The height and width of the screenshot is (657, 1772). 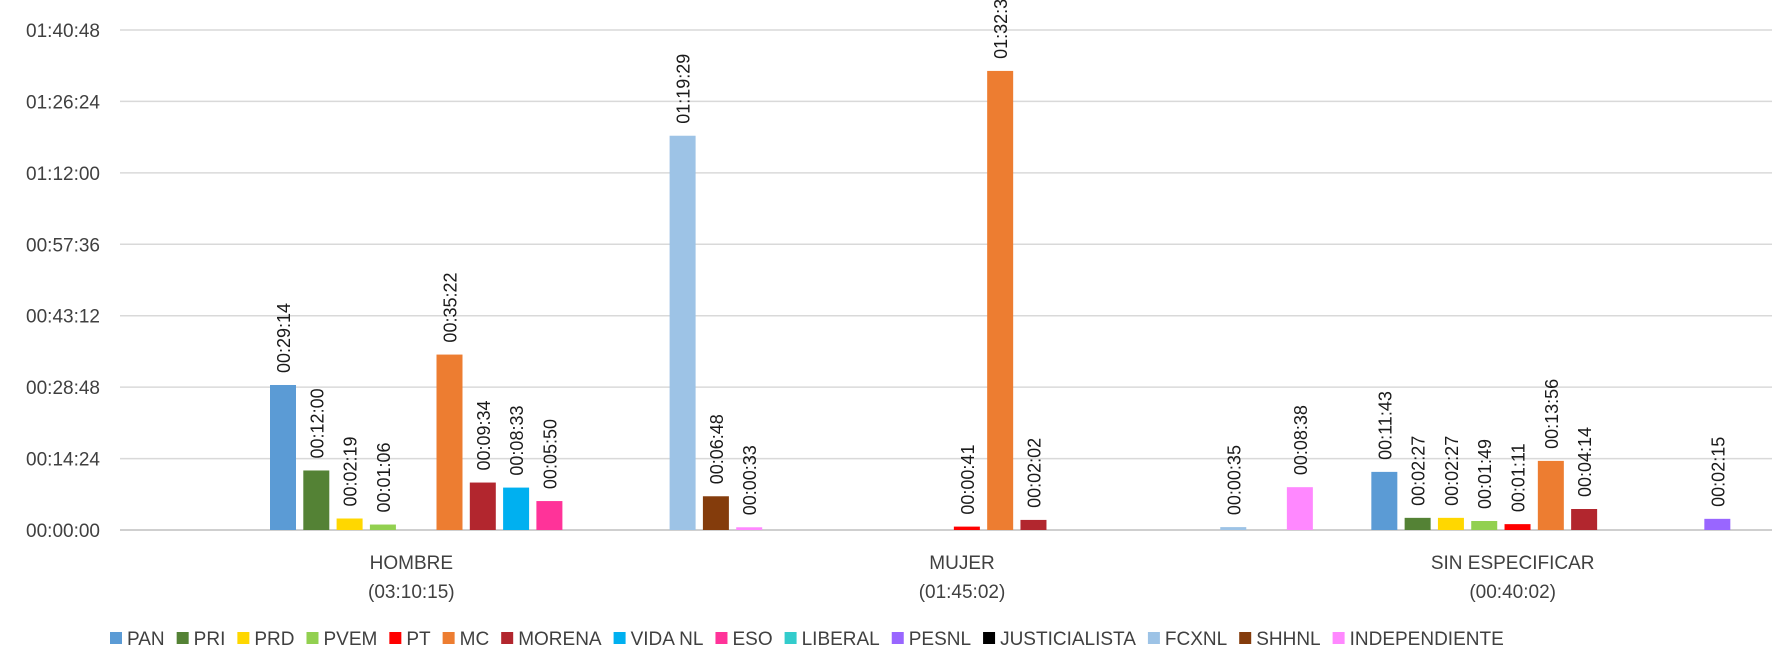 I want to click on data-label: 01:19:29, so click(x=684, y=89).